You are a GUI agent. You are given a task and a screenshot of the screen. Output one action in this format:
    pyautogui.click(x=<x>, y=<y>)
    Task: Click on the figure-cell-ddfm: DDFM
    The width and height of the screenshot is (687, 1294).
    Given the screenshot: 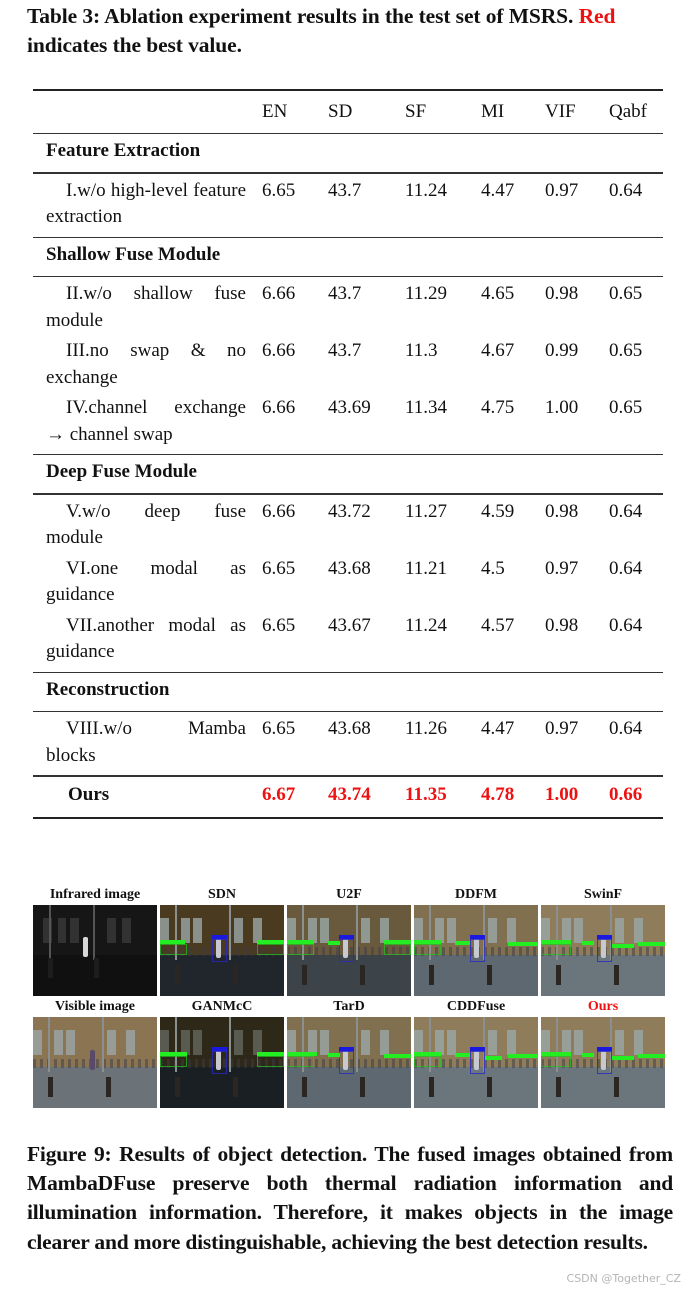 What is the action you would take?
    pyautogui.click(x=476, y=940)
    